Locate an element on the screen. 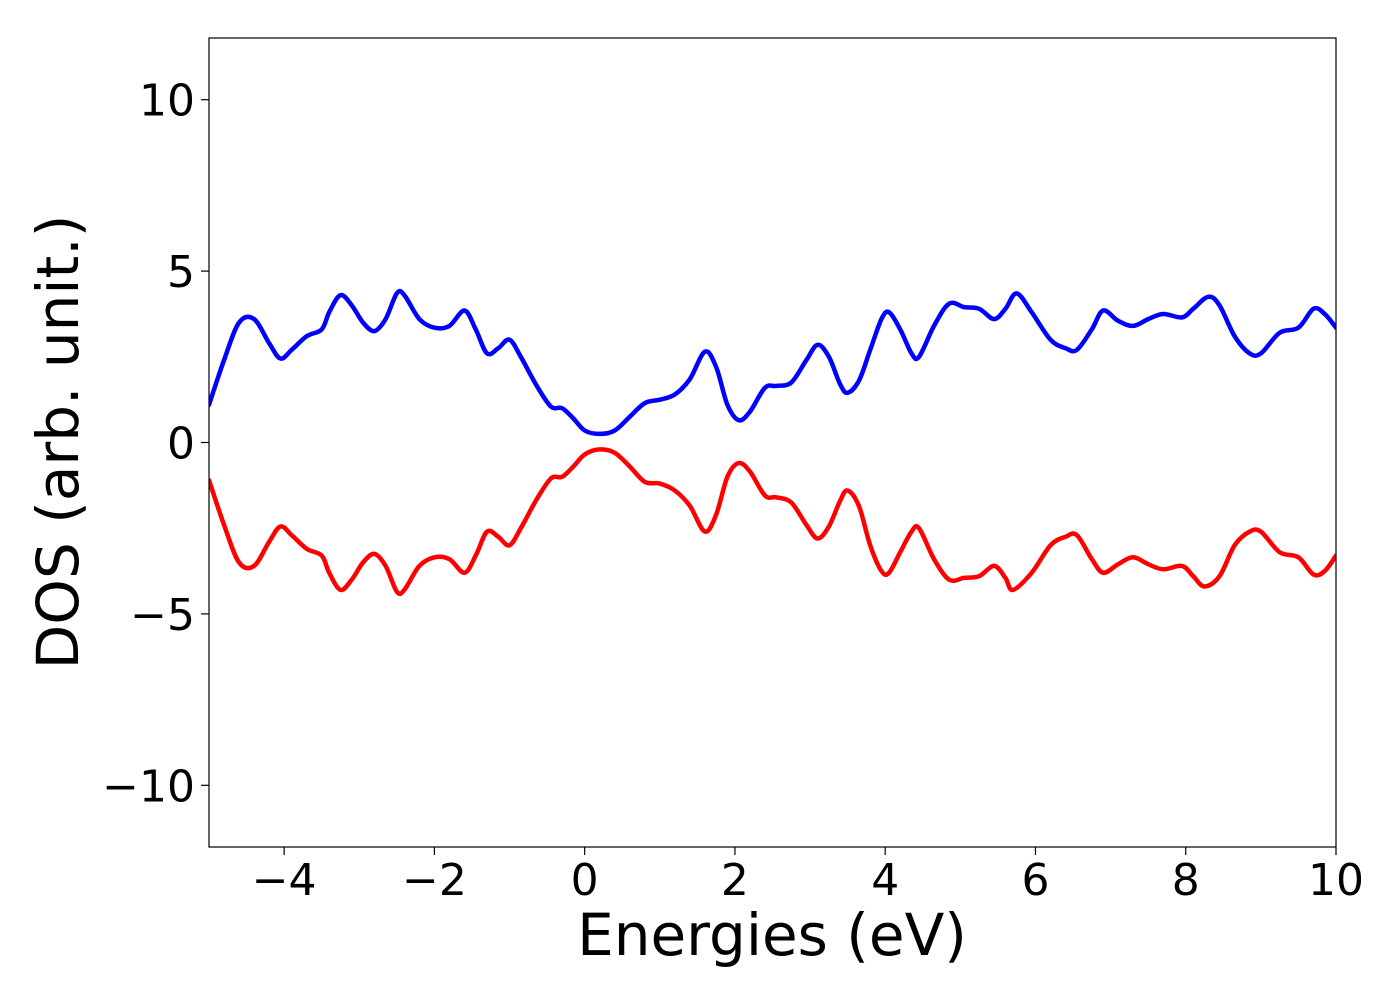  y-tick-label: −5 is located at coordinates (162, 615).